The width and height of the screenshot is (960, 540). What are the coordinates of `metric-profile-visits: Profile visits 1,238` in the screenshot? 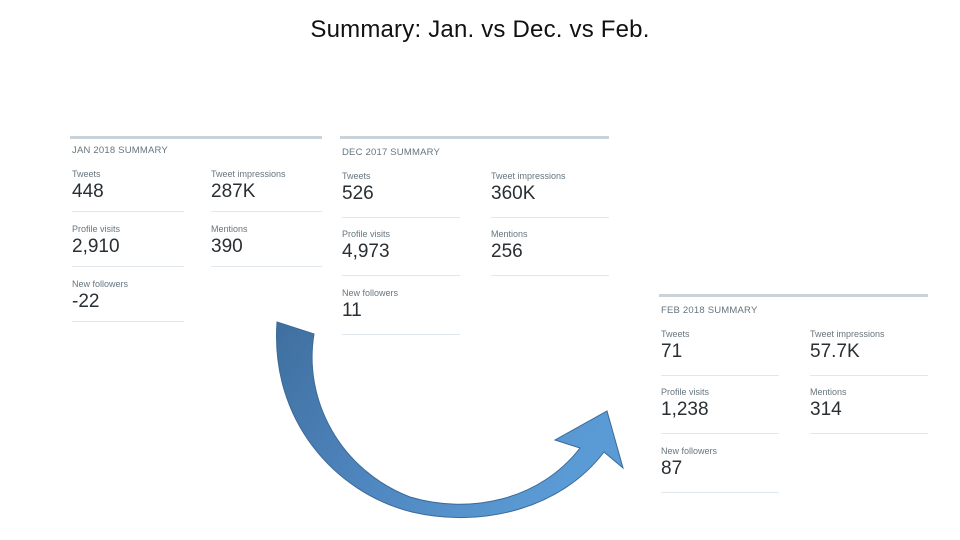 It's located at (720, 410).